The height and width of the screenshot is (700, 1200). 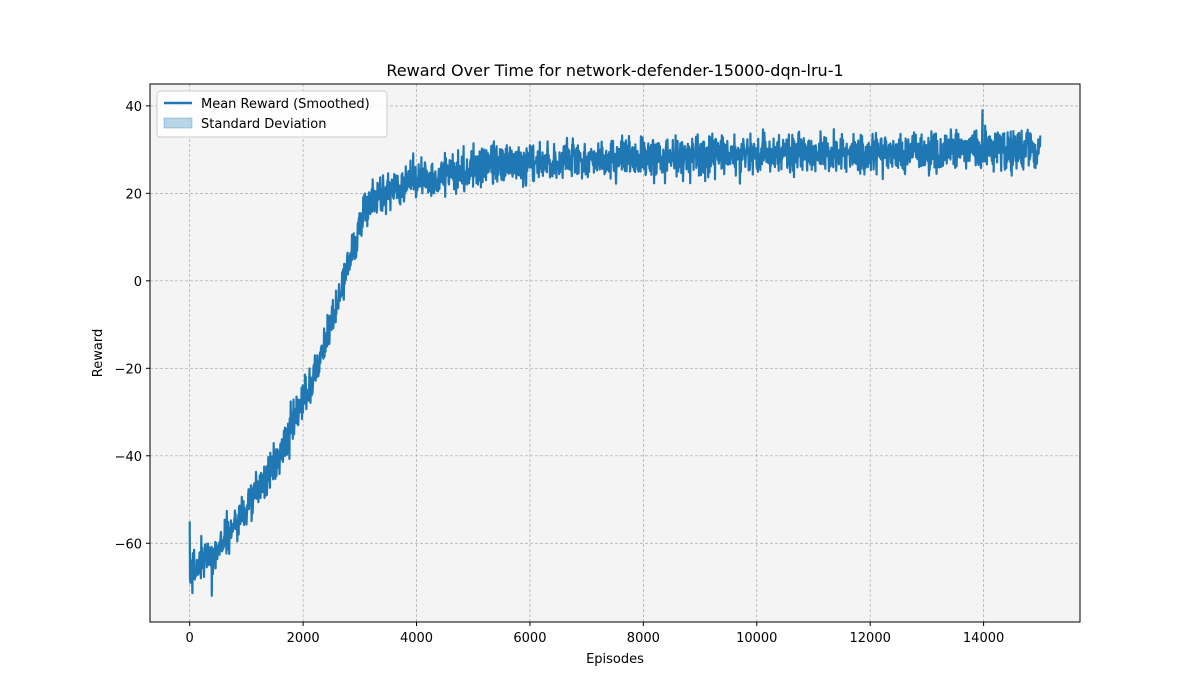 What do you see at coordinates (138, 282) in the screenshot?
I see `y-tick-label: 0` at bounding box center [138, 282].